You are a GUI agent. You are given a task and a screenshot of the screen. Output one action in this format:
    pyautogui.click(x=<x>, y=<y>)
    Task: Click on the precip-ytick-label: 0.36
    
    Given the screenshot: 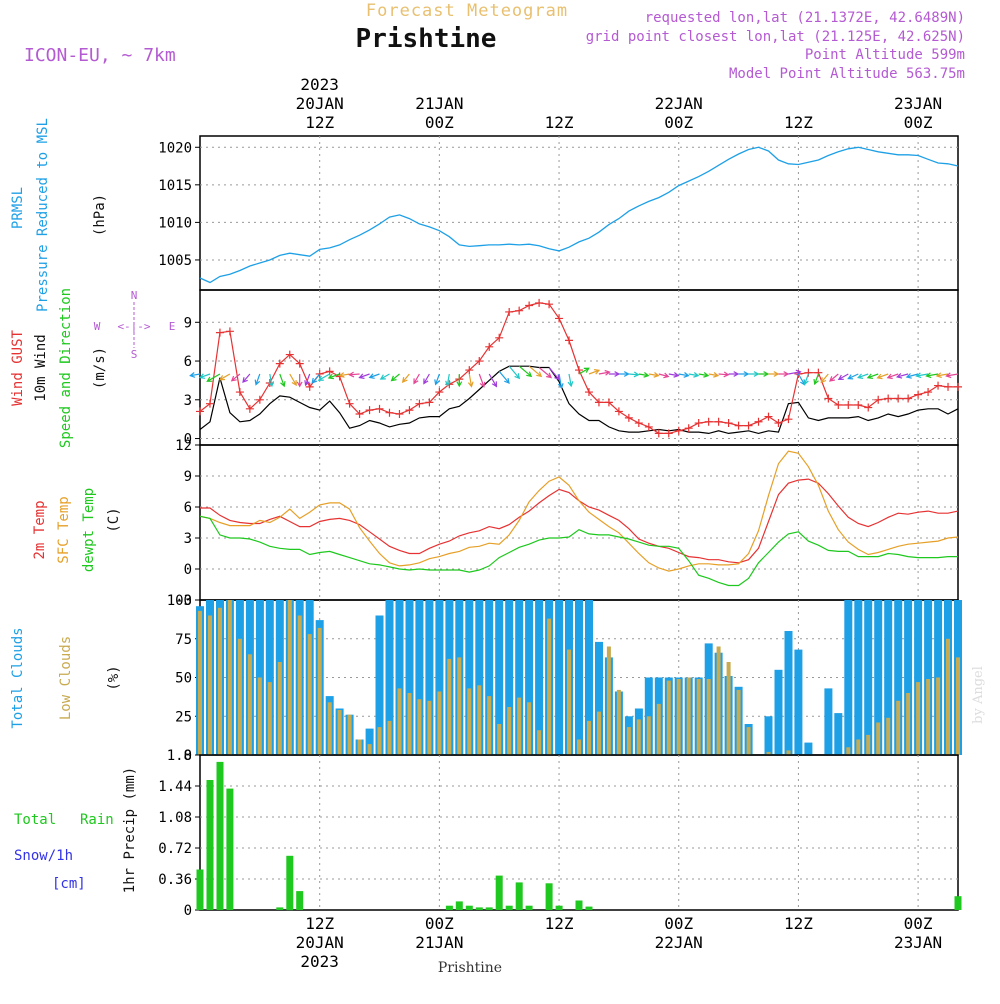 What is the action you would take?
    pyautogui.click(x=175, y=880)
    